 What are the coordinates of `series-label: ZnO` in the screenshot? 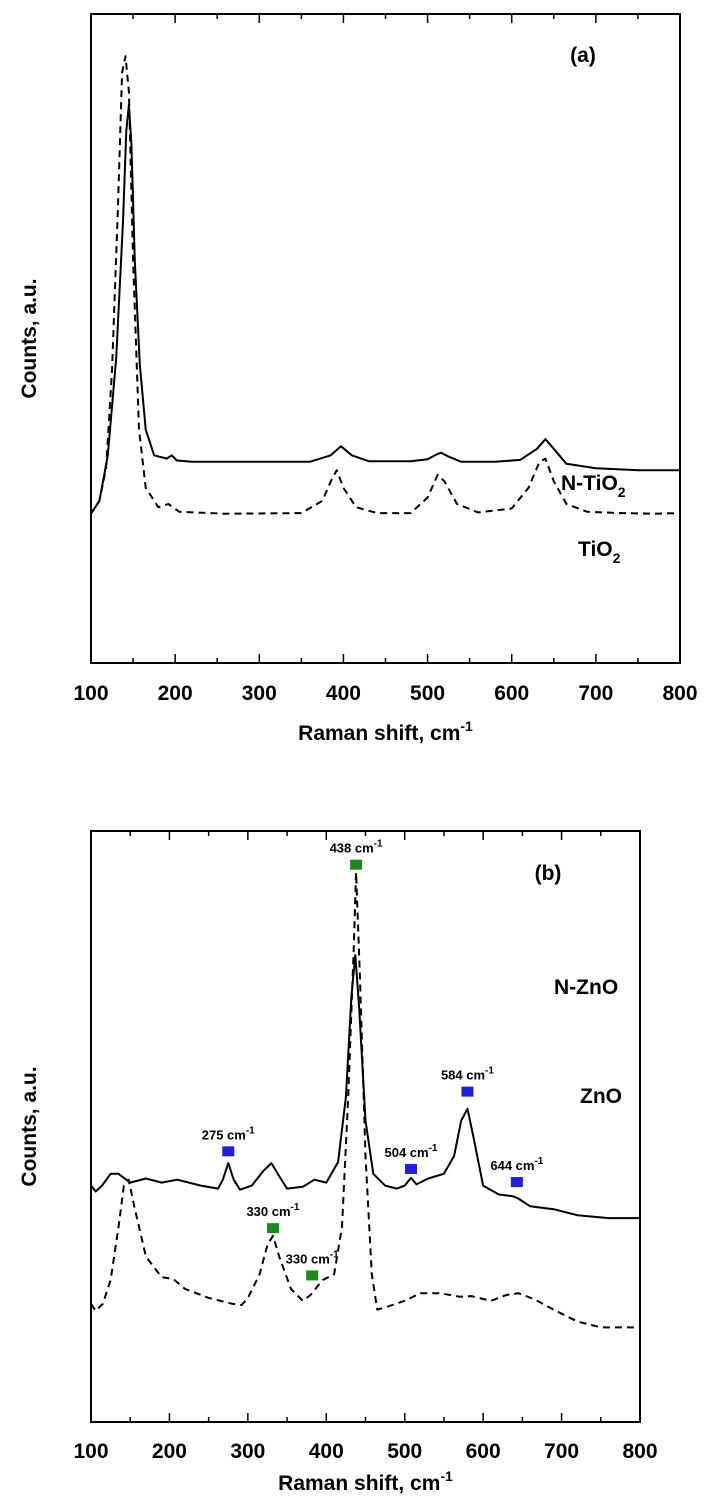 It's located at (601, 1096).